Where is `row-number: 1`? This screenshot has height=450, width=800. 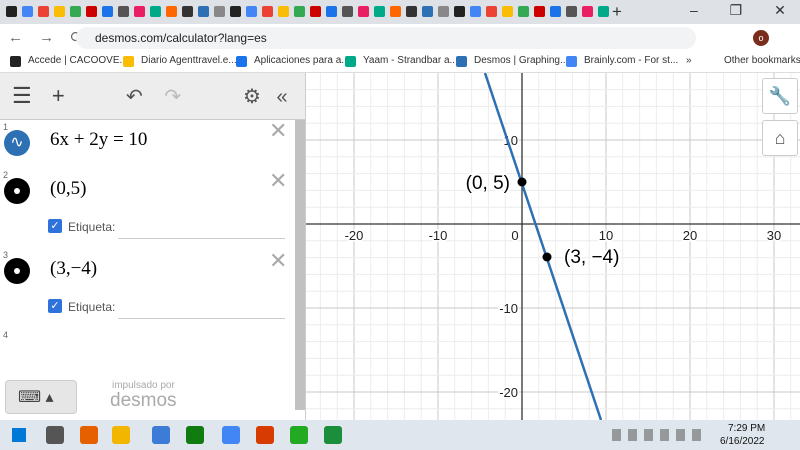 row-number: 1 is located at coordinates (6, 127).